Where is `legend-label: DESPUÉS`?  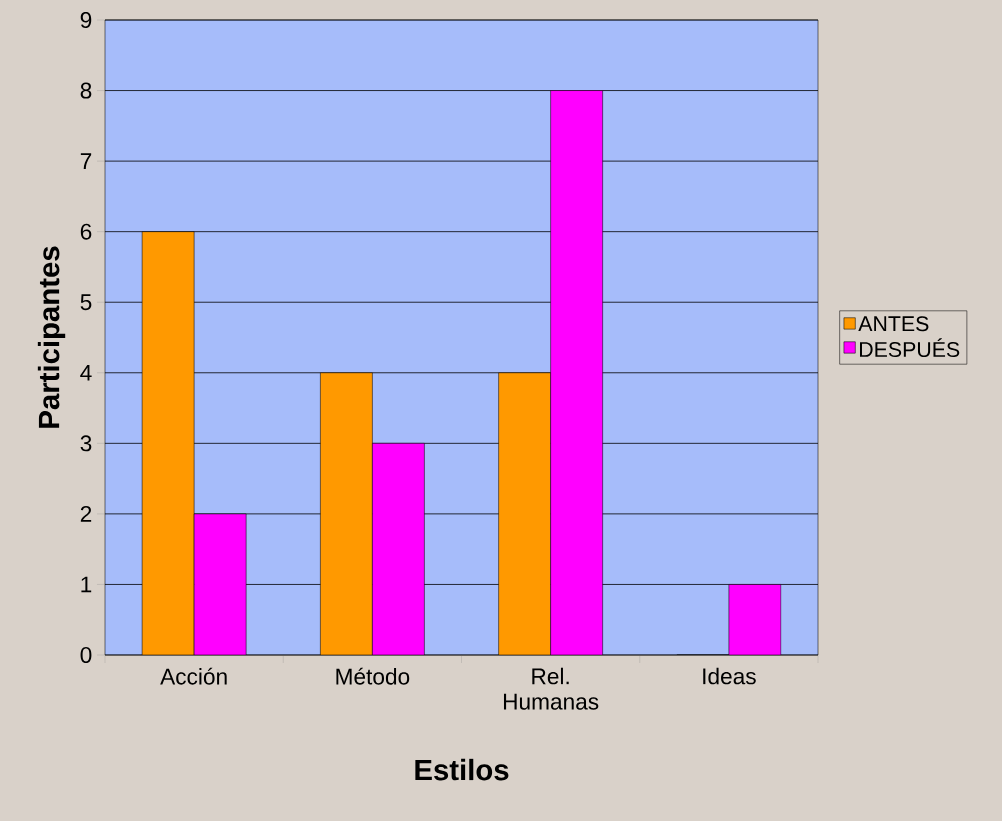
legend-label: DESPUÉS is located at coordinates (910, 348).